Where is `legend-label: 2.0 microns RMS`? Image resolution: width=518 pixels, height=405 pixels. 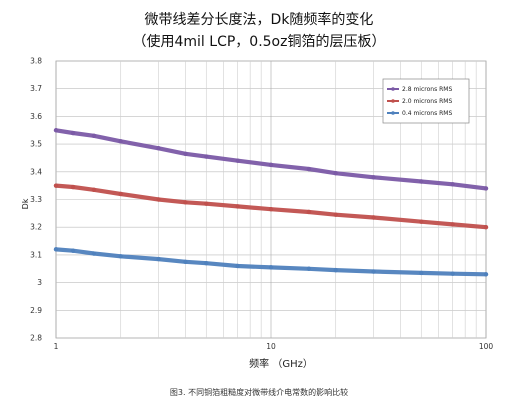
legend-label: 2.0 microns RMS is located at coordinates (427, 101).